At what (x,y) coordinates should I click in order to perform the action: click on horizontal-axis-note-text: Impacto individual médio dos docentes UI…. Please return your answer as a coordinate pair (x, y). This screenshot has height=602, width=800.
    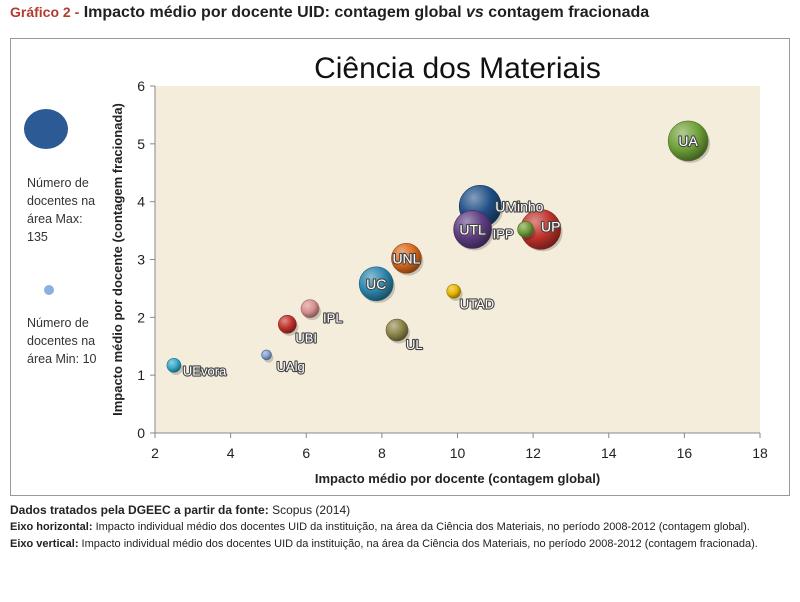
    Looking at the image, I should click on (422, 527).